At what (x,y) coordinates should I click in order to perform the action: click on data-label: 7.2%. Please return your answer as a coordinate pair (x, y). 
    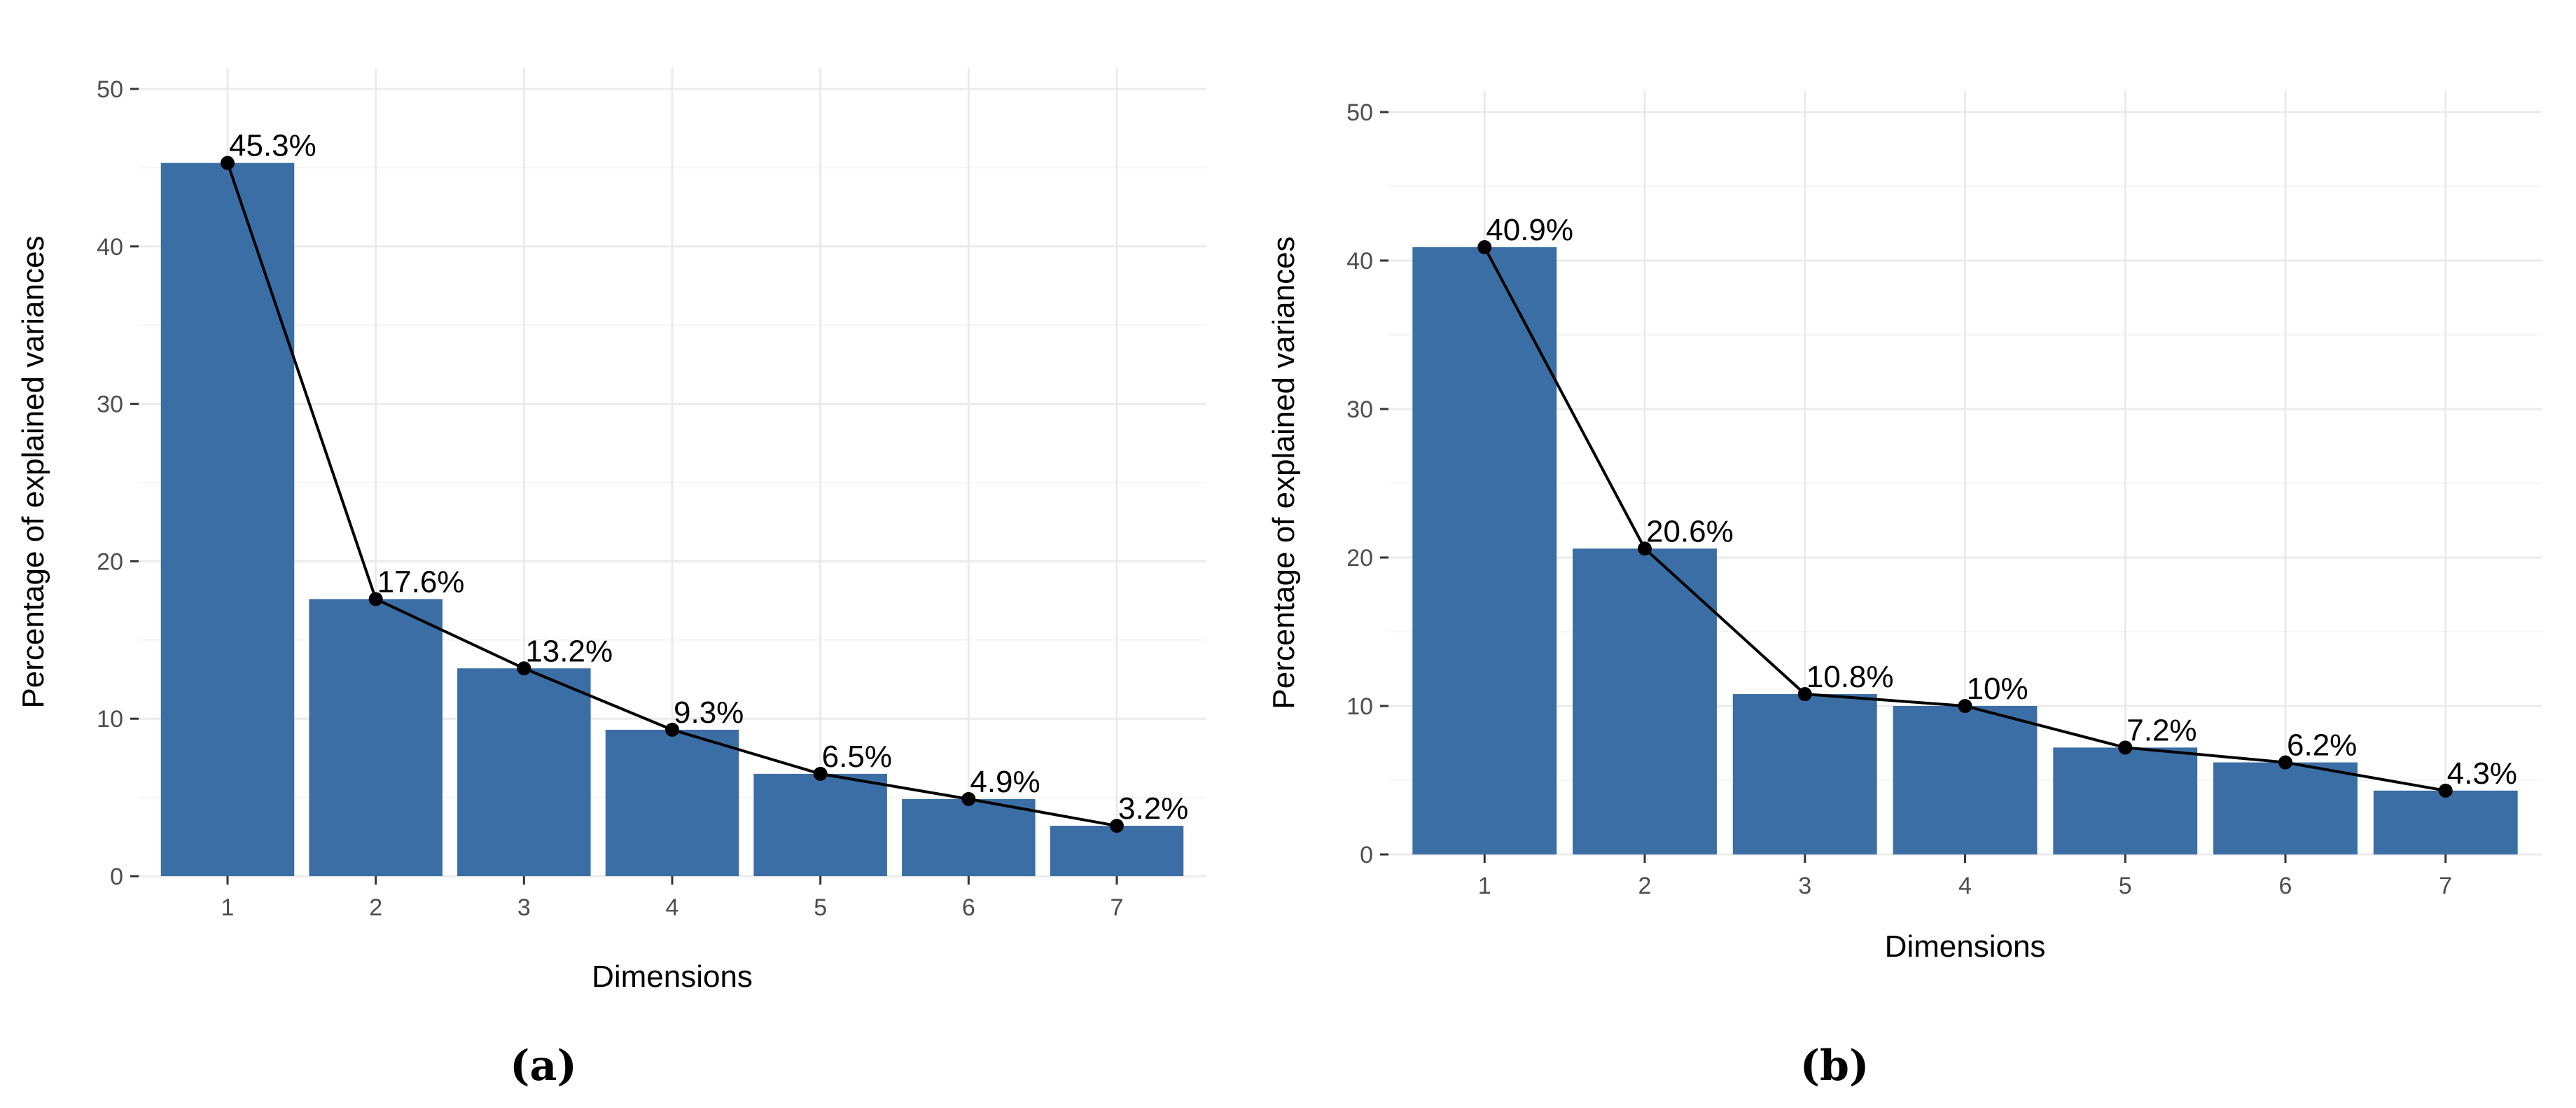
    Looking at the image, I should click on (2161, 730).